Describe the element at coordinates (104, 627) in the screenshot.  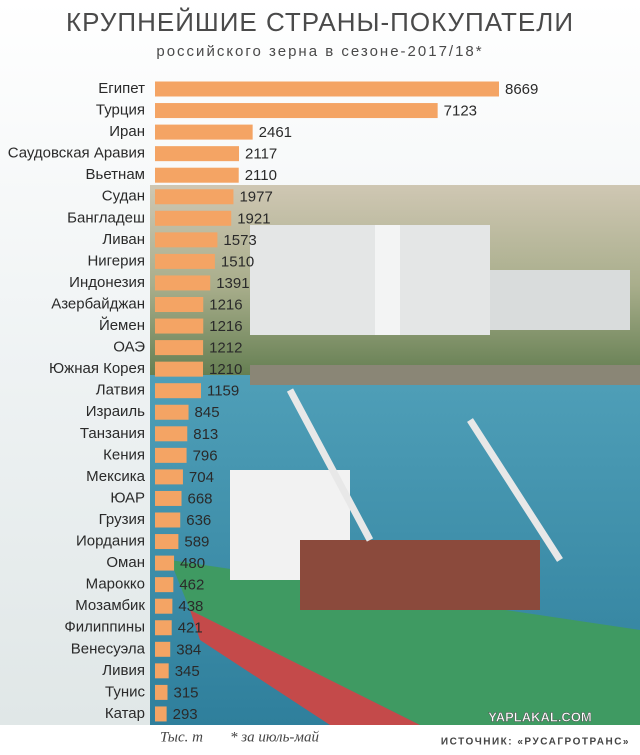
I see `category-label: Филиппины` at that location.